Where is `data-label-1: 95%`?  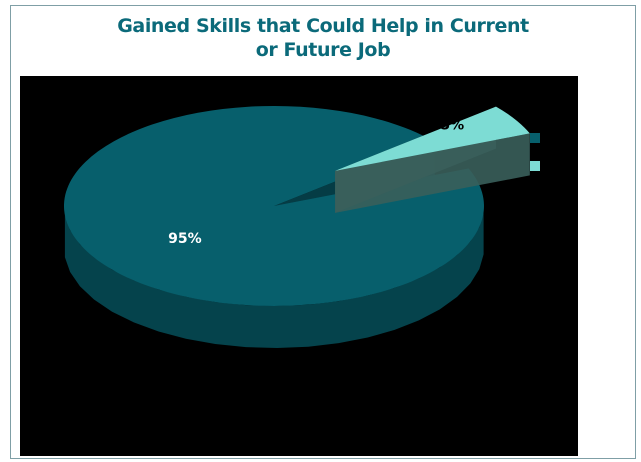 data-label-1: 95% is located at coordinates (185, 239).